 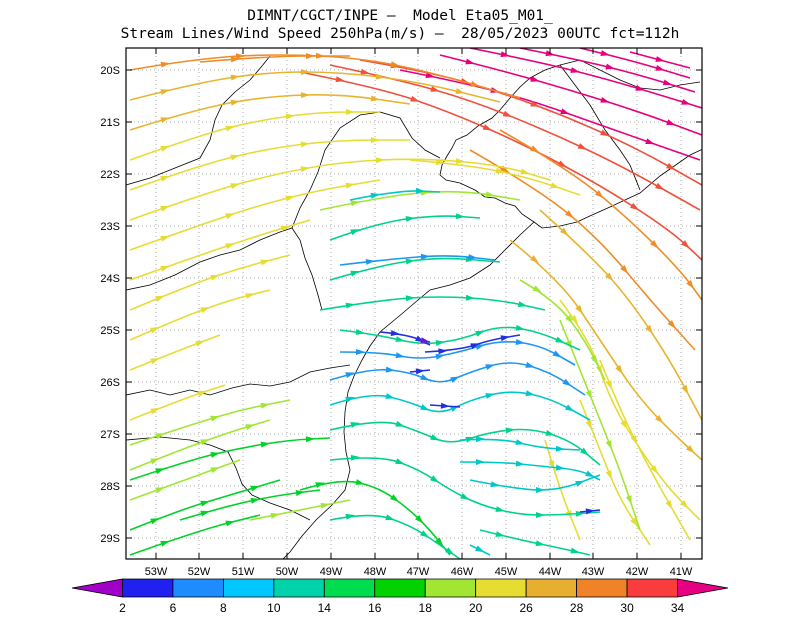 I want to click on lat-label: 20S, so click(x=110, y=71).